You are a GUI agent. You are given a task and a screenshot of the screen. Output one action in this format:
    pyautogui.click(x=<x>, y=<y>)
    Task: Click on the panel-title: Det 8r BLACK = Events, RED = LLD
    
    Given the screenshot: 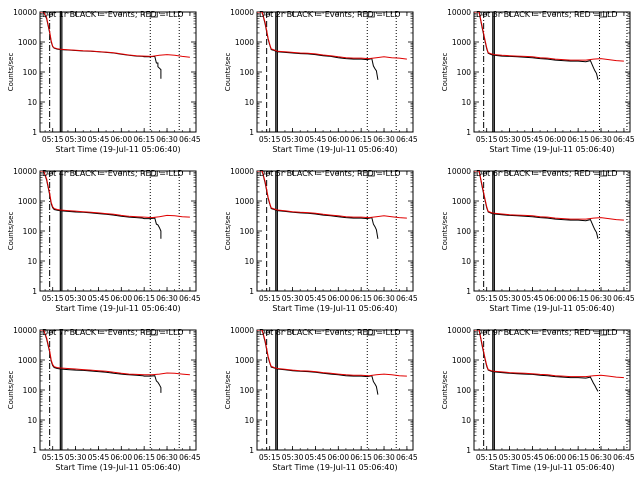 What is the action you would take?
    pyautogui.click(x=330, y=332)
    